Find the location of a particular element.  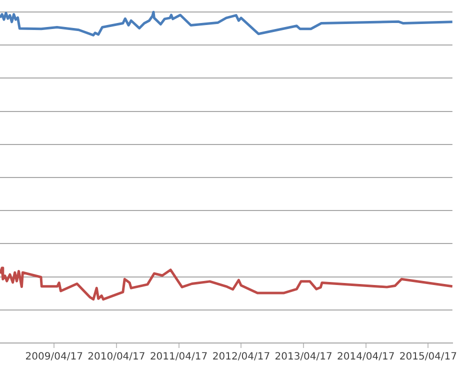

x-tick-label: 2012/04/17 is located at coordinates (241, 357).